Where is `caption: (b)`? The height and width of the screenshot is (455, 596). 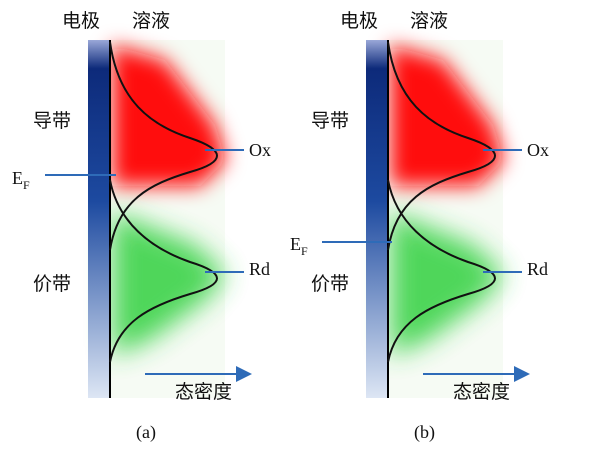
caption: (b) is located at coordinates (424, 432).